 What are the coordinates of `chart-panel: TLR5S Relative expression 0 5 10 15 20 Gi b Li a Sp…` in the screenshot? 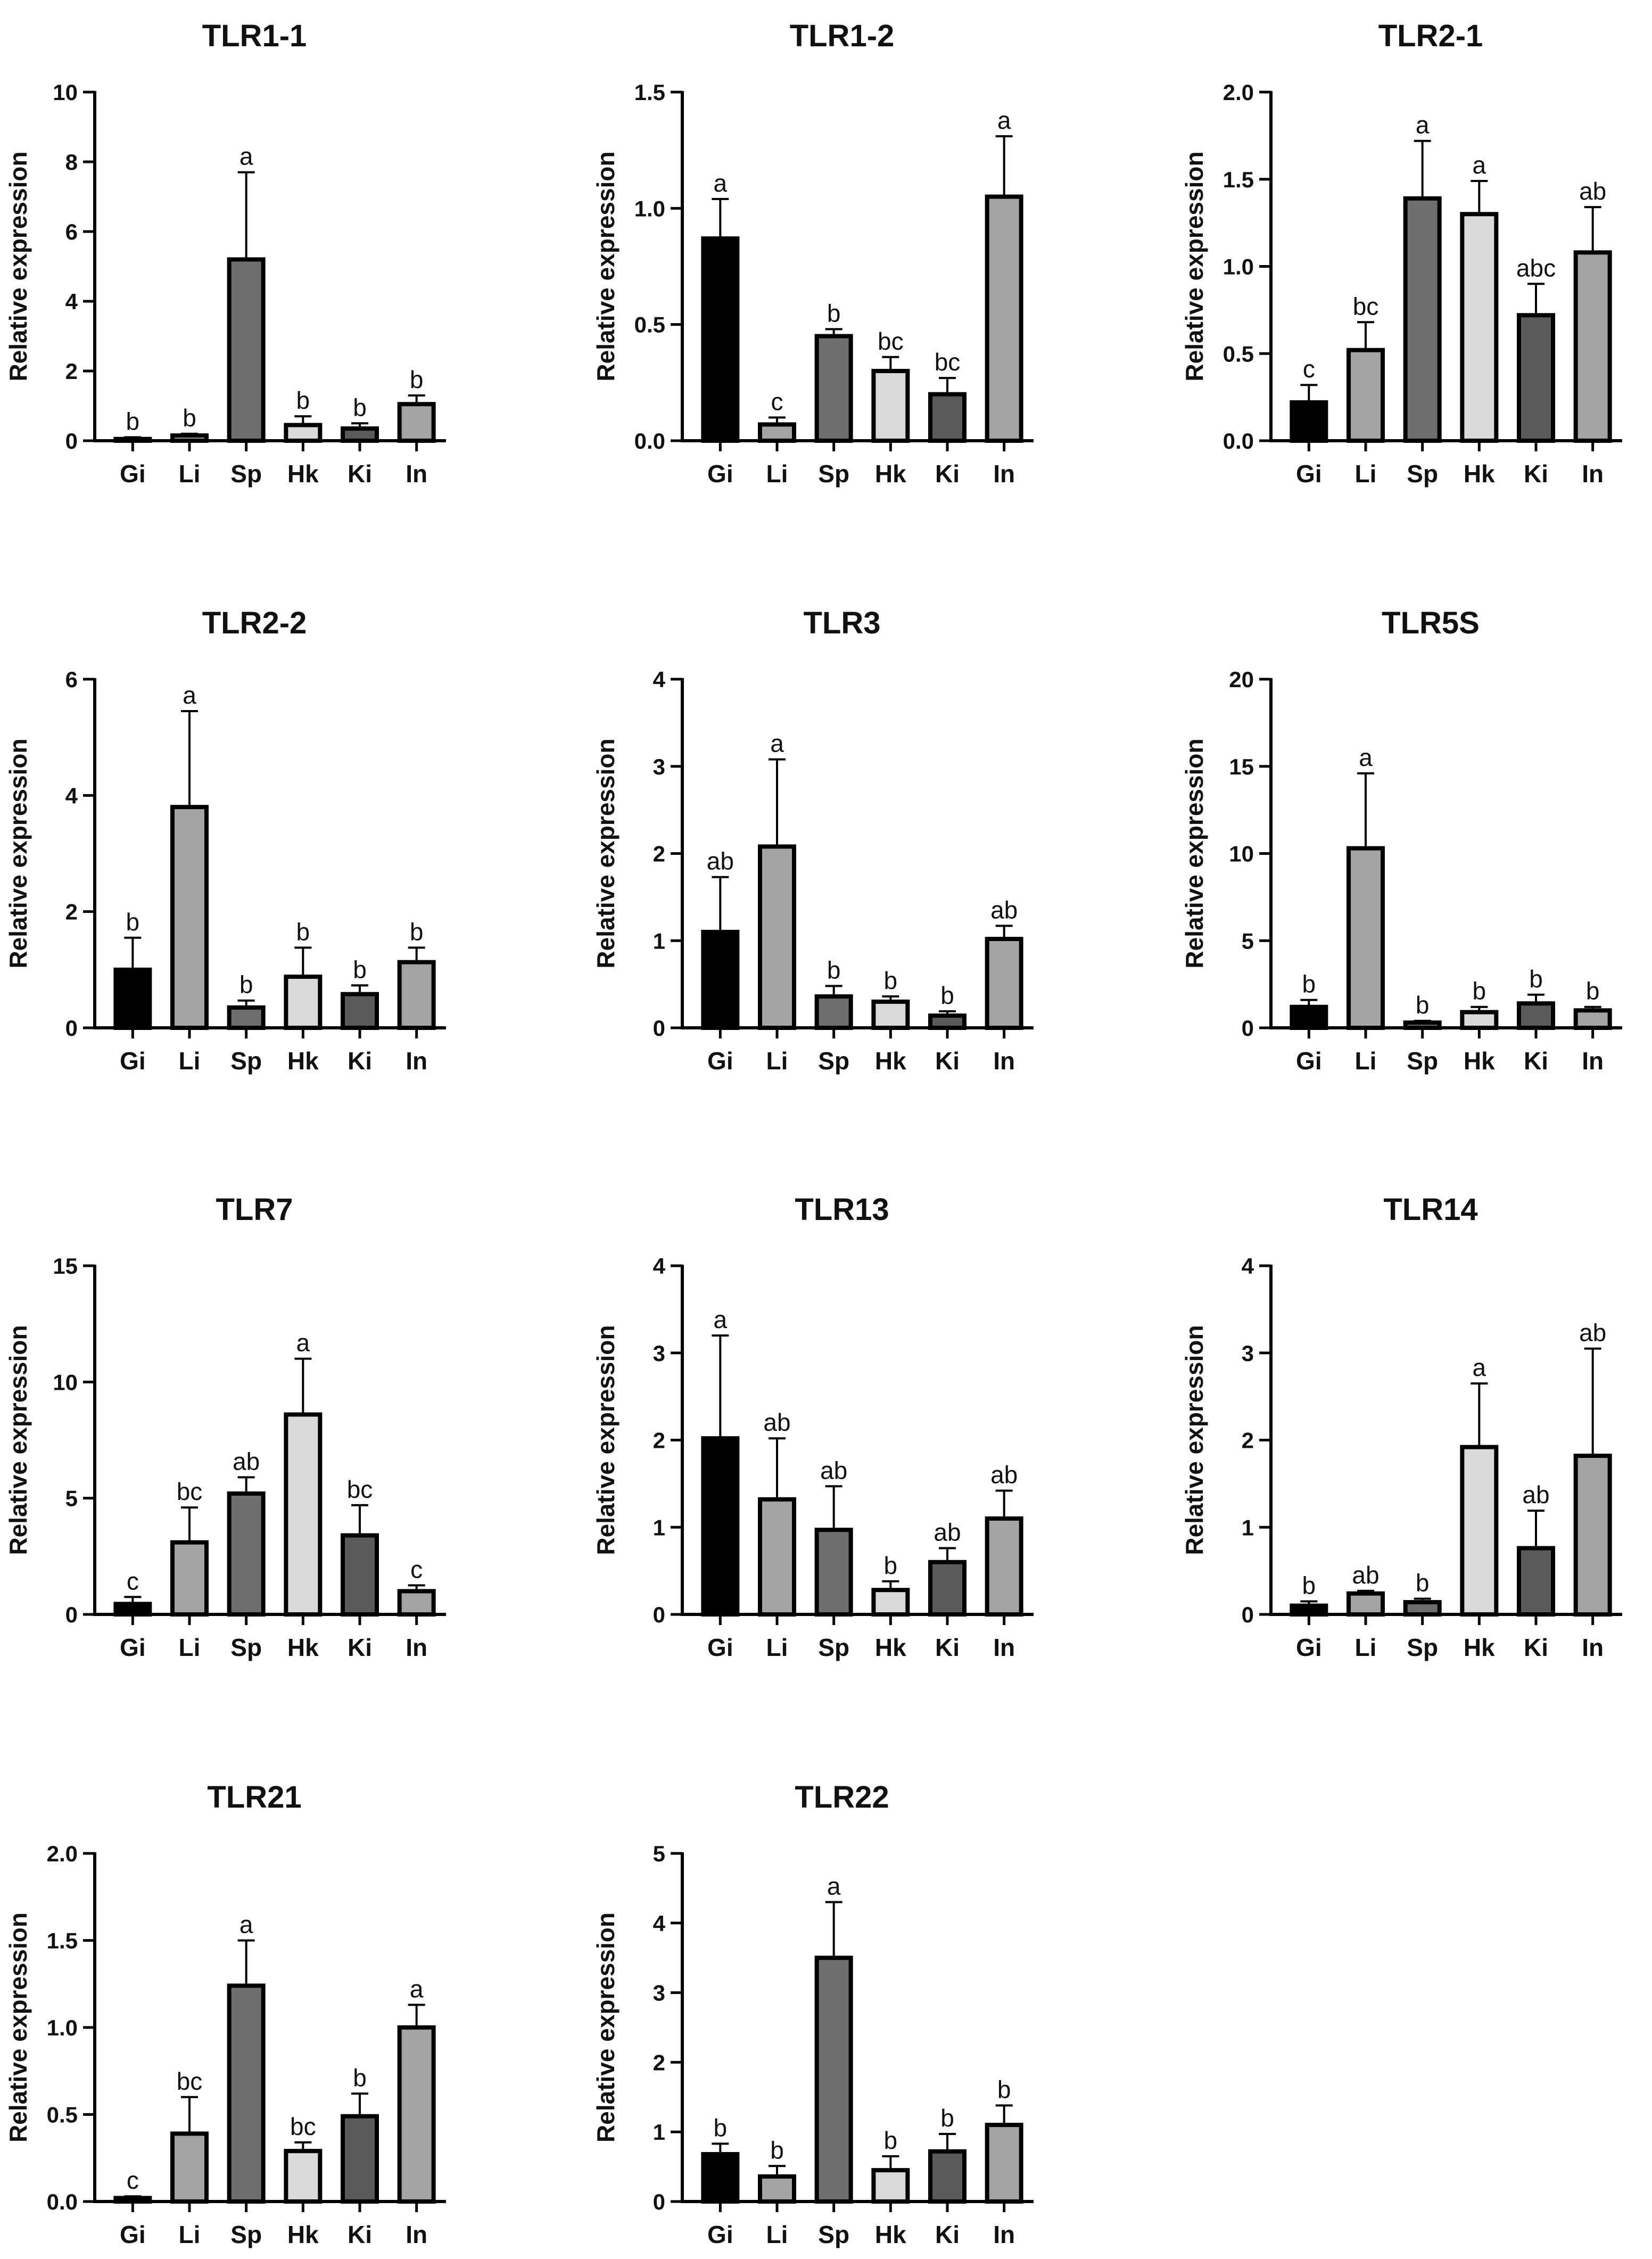 It's located at (1401, 841).